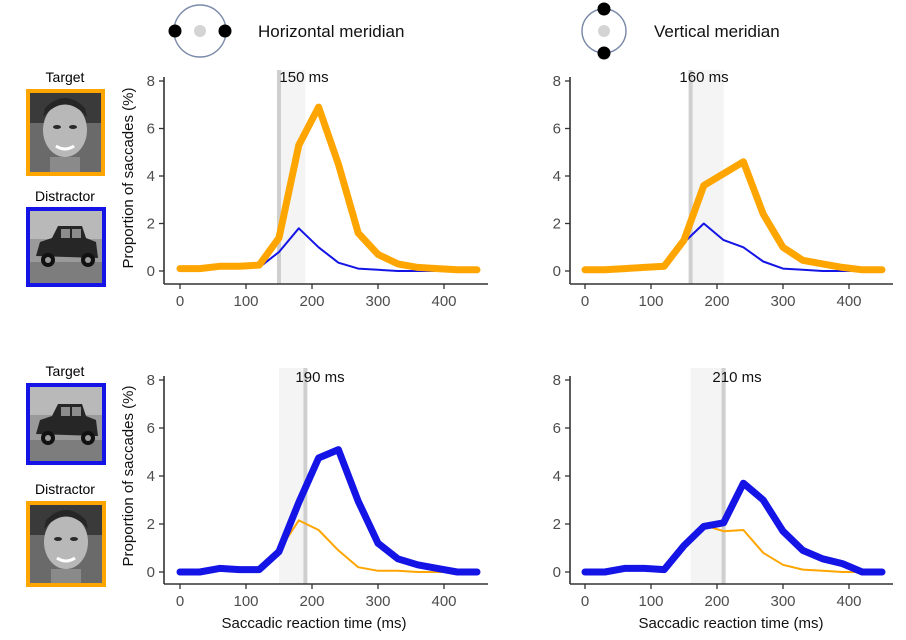  Describe the element at coordinates (65, 371) in the screenshot. I see `row2-target-label: Target` at that location.